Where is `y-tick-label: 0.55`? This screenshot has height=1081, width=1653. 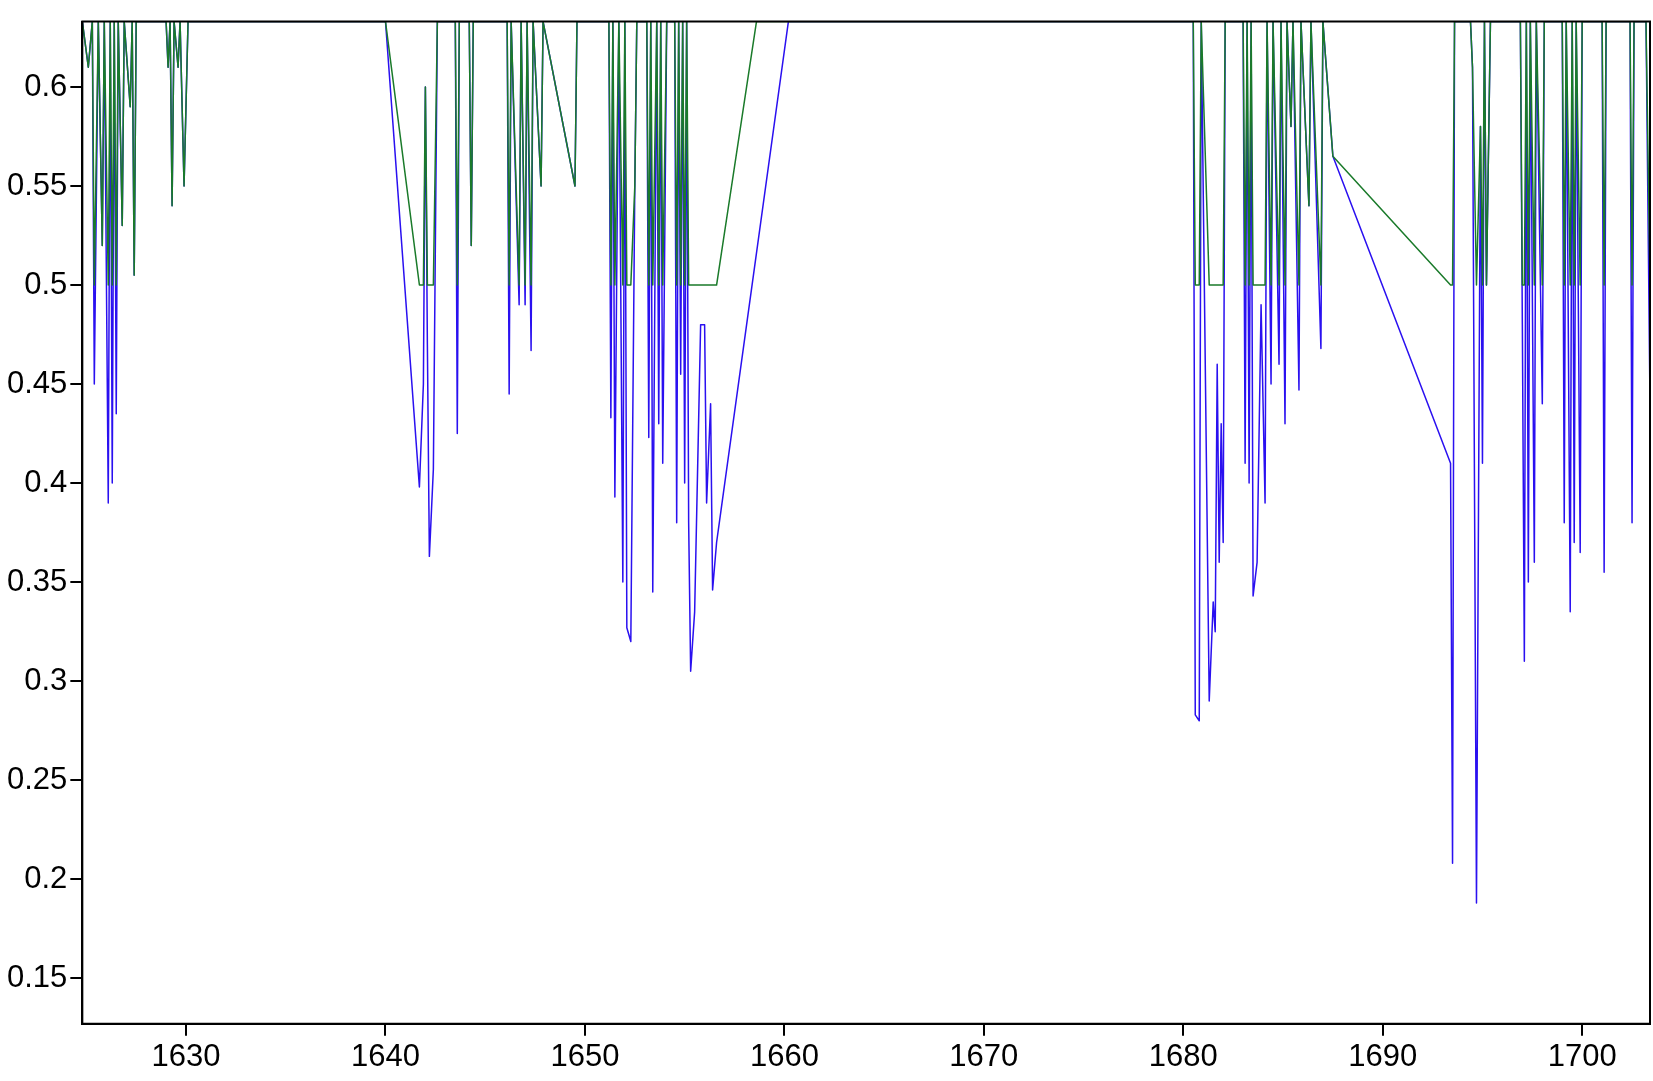
y-tick-label: 0.55 is located at coordinates (37, 184).